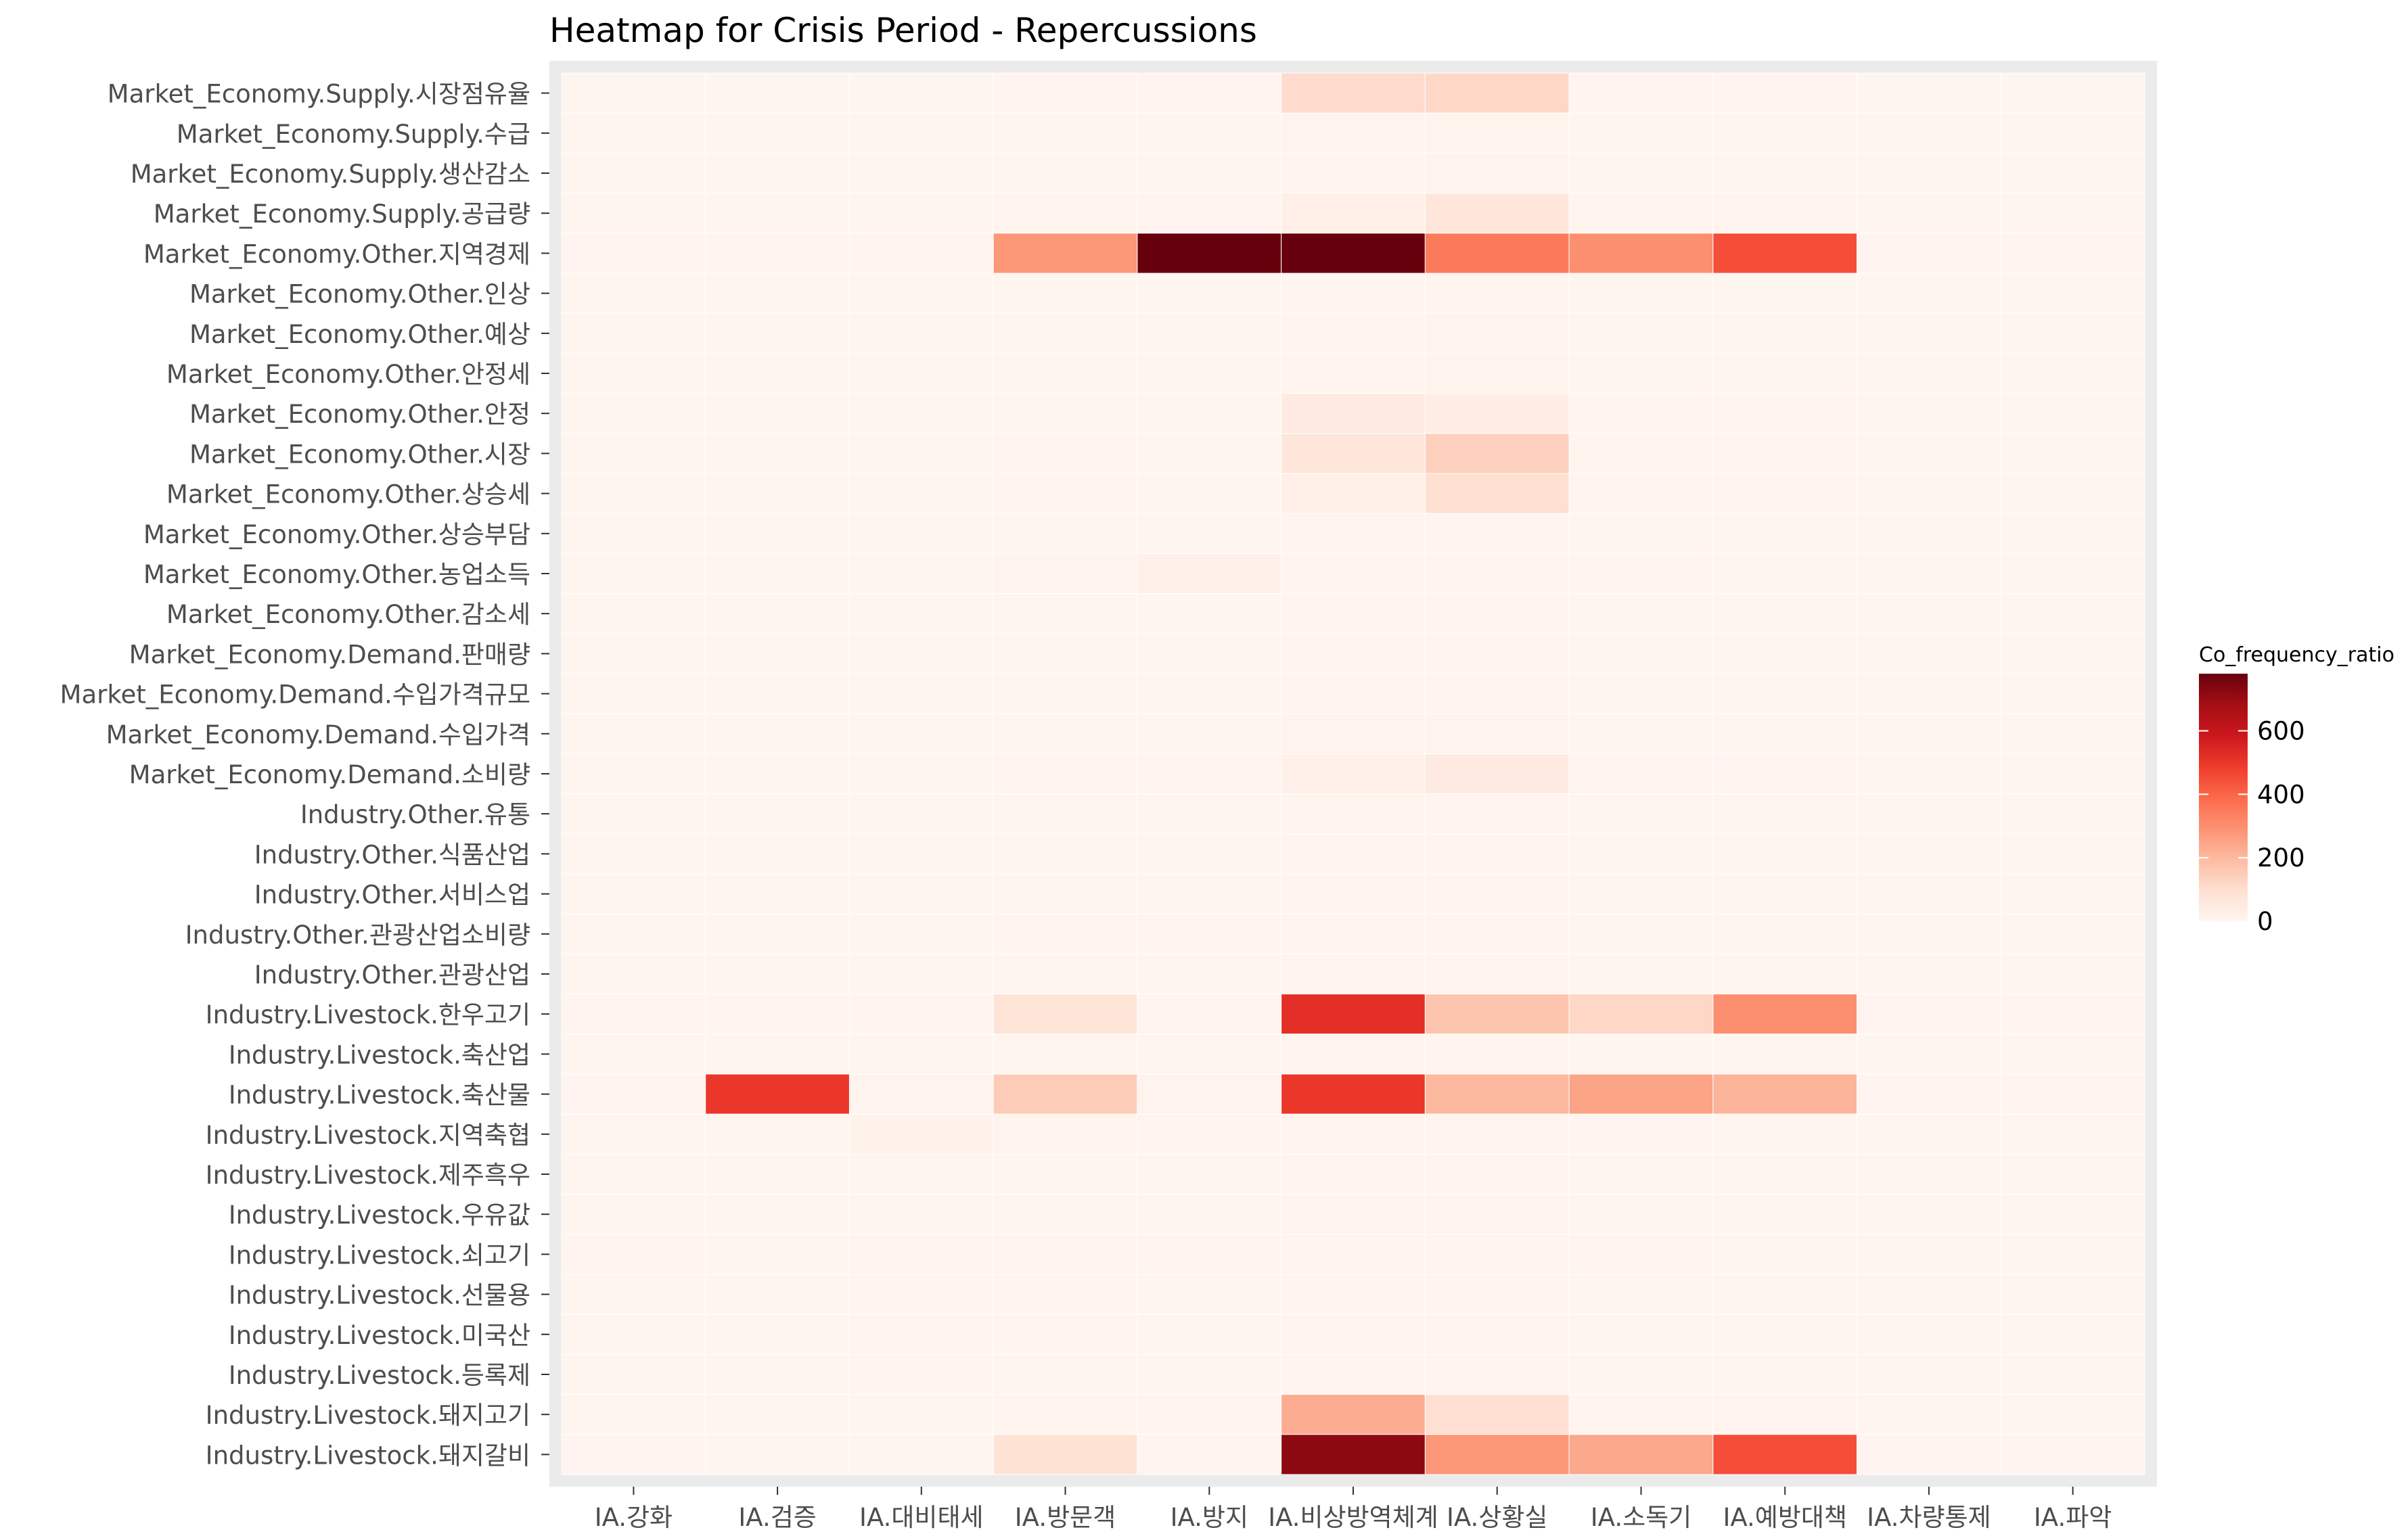 Image resolution: width=2408 pixels, height=1532 pixels. I want to click on y-tick-label: Industry.Livestock.축산업, so click(379, 1054).